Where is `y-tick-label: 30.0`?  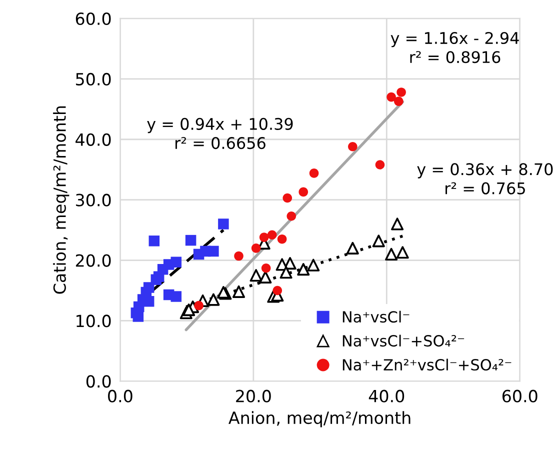
y-tick-label: 30.0 is located at coordinates (93, 200).